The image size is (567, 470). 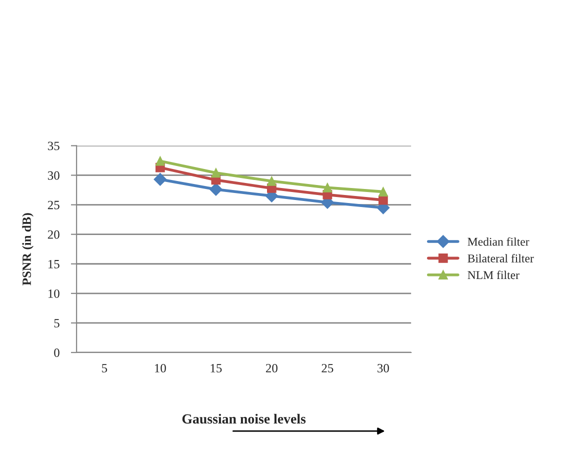 I want to click on y-tick-label: 35, so click(x=54, y=146).